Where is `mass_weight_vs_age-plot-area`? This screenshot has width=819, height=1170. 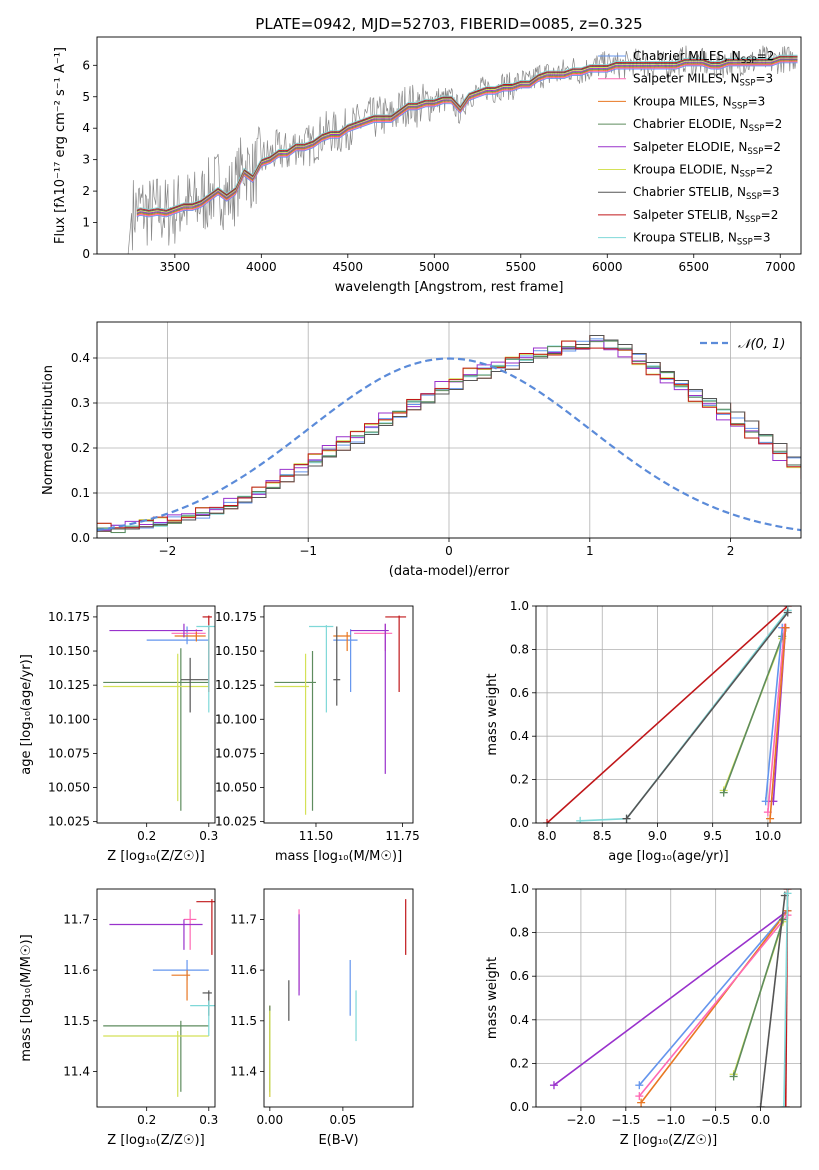
mass_weight_vs_age-plot-area is located at coordinates (667, 714).